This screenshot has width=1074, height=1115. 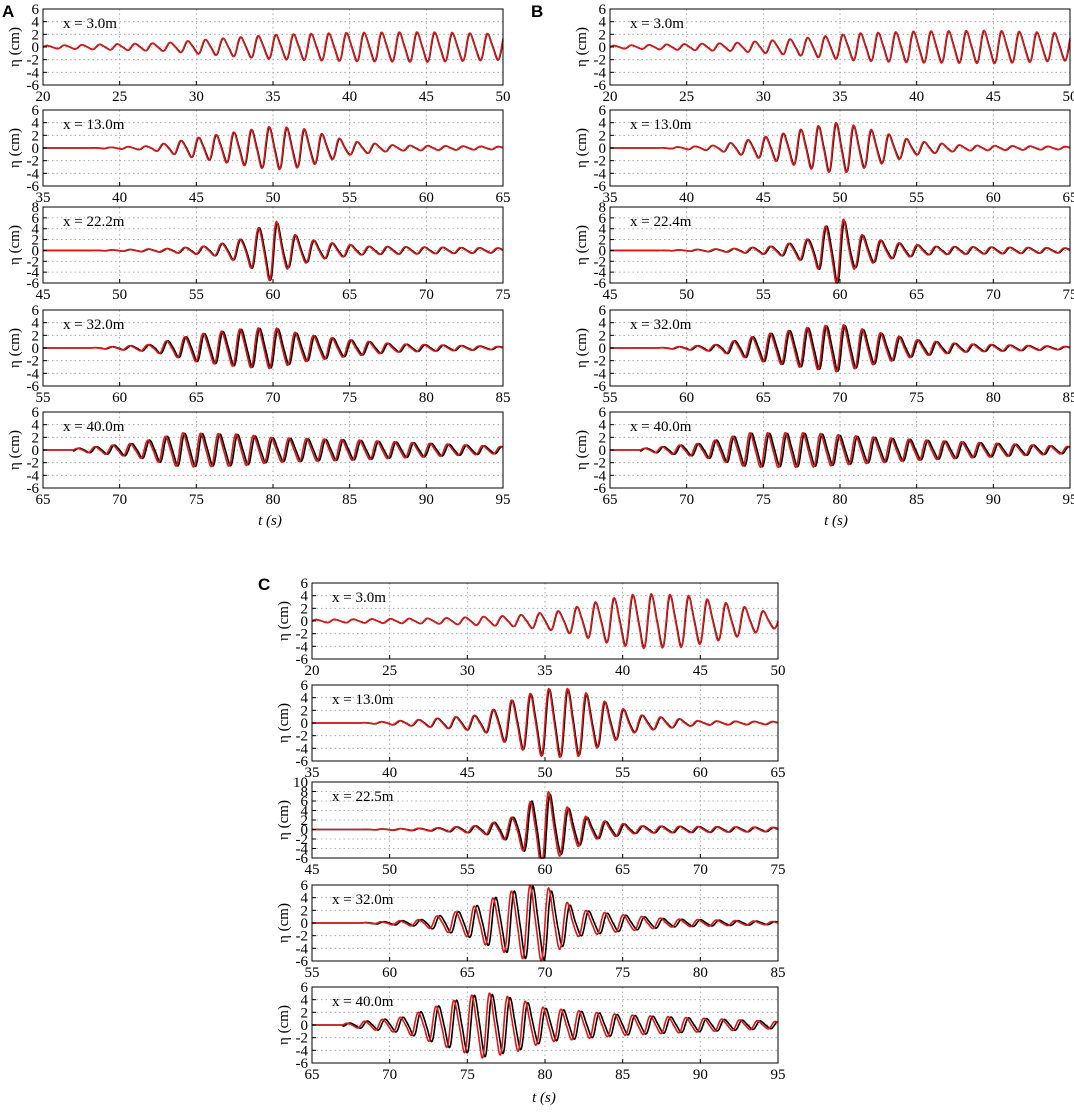 What do you see at coordinates (43, 198) in the screenshot?
I see `x-tick-label: 35` at bounding box center [43, 198].